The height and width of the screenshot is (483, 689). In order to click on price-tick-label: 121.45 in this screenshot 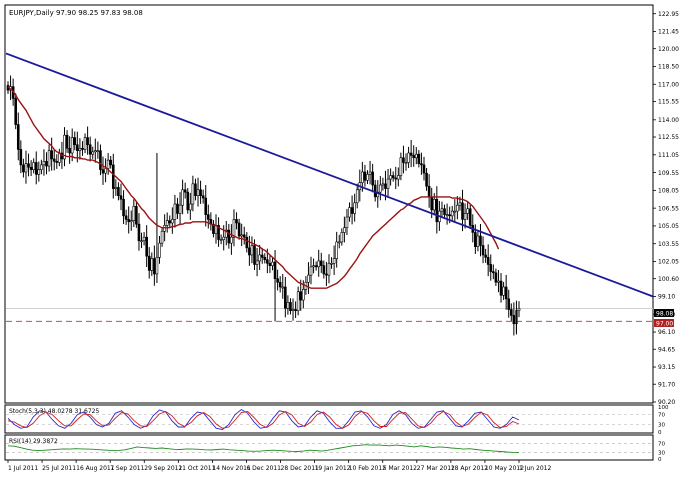, I will do `click(668, 32)`.